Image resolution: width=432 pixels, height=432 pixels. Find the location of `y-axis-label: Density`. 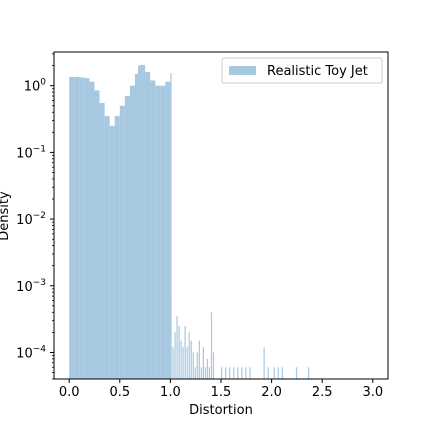

y-axis-label: Density is located at coordinates (6, 216).